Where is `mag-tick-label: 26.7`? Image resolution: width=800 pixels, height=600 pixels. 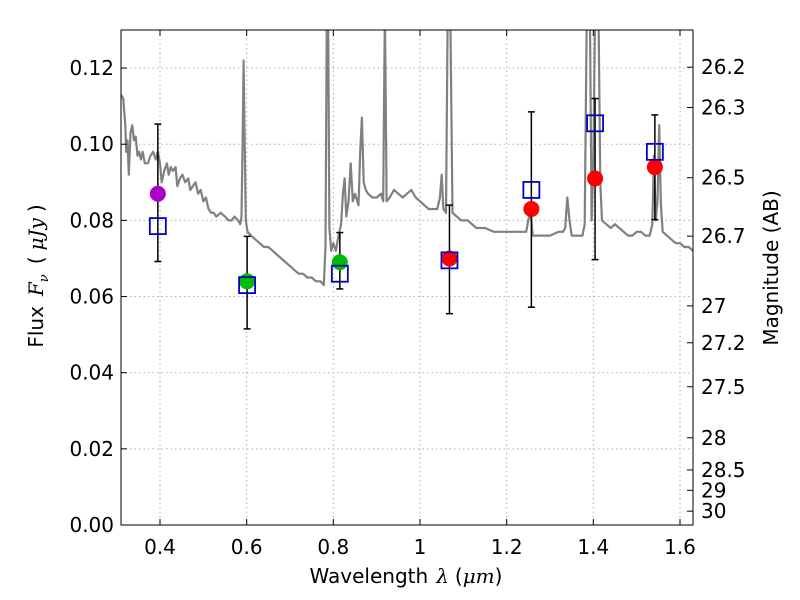
mag-tick-label: 26.7 is located at coordinates (723, 236).